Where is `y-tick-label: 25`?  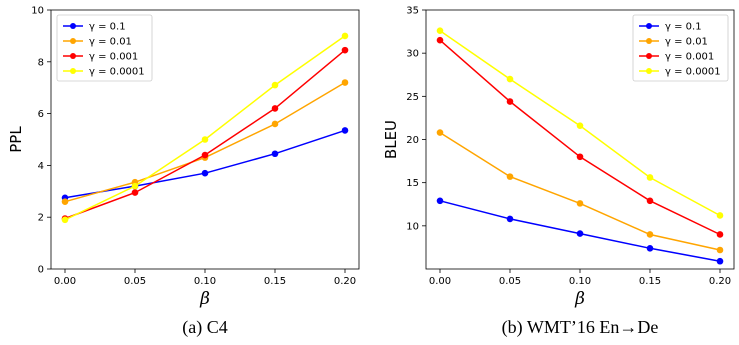 y-tick-label: 25 is located at coordinates (412, 97).